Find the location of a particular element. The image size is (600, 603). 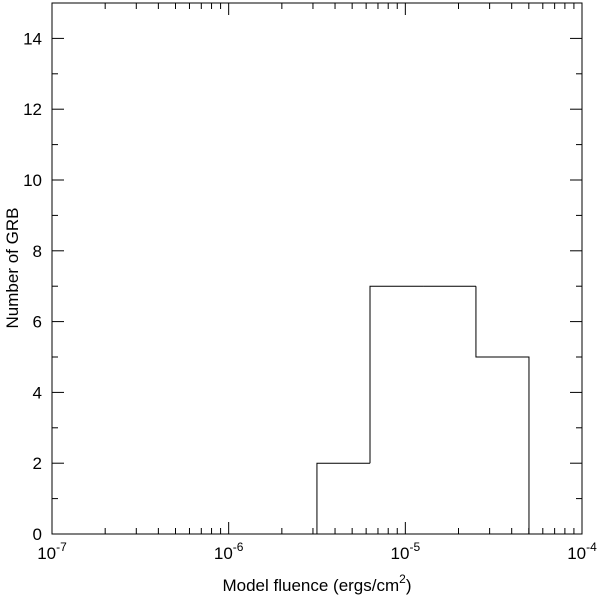

x-tick-label: 10⁻⁵ is located at coordinates (406, 551).